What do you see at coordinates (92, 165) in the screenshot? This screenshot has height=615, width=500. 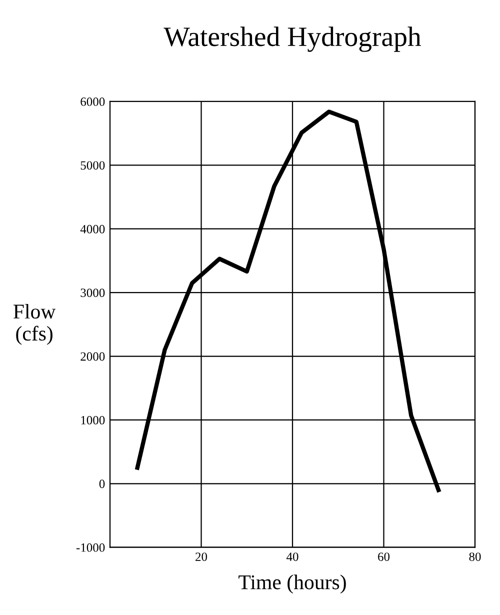 I see `y-tick-label: 5000` at bounding box center [92, 165].